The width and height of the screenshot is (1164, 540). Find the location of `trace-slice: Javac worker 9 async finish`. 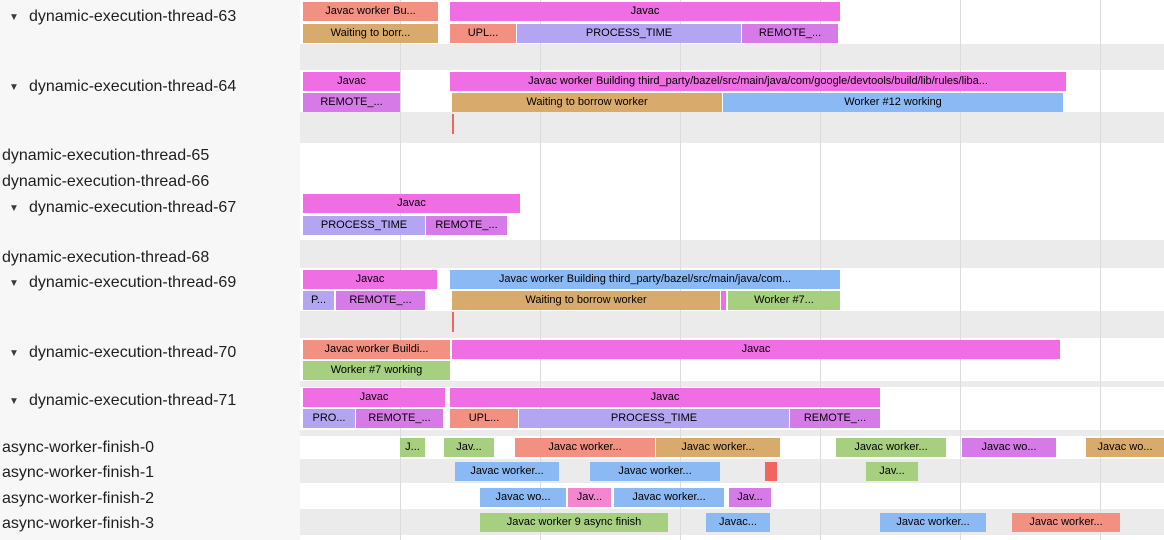

trace-slice: Javac worker 9 async finish is located at coordinates (574, 522).